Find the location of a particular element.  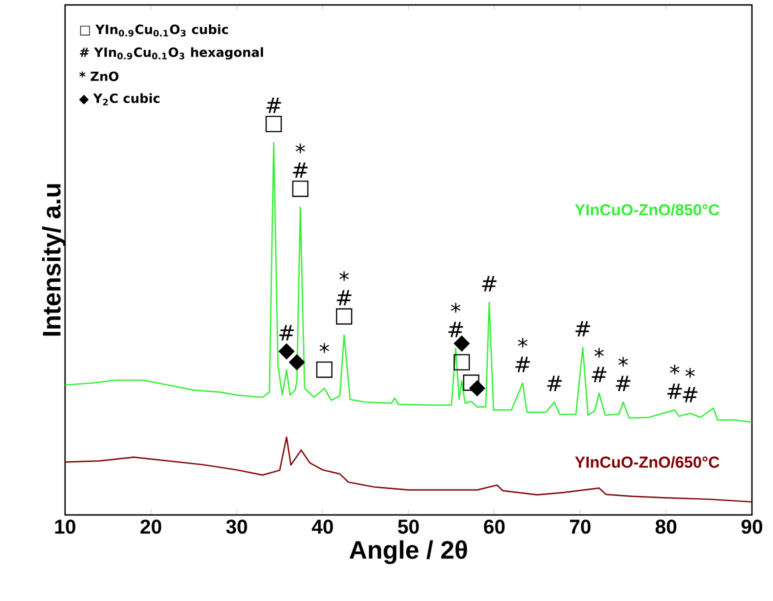

x-tick-label: 10 is located at coordinates (65, 527).